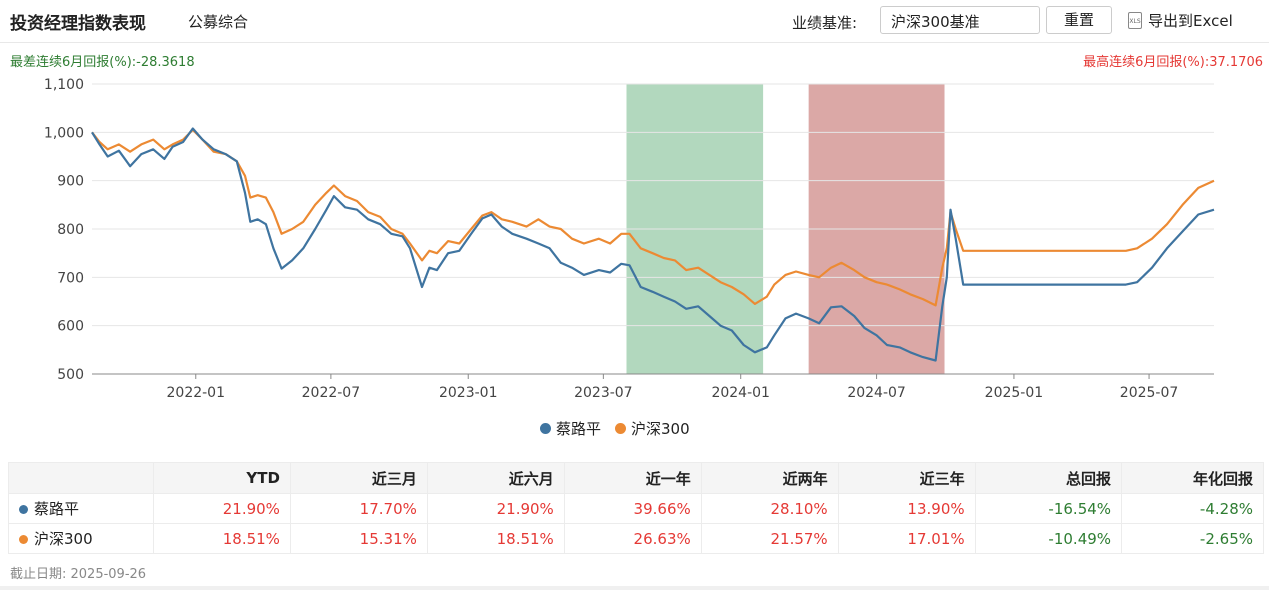 The width and height of the screenshot is (1269, 590). What do you see at coordinates (1192, 508) in the screenshot?
I see `table-cell: -4.28%` at bounding box center [1192, 508].